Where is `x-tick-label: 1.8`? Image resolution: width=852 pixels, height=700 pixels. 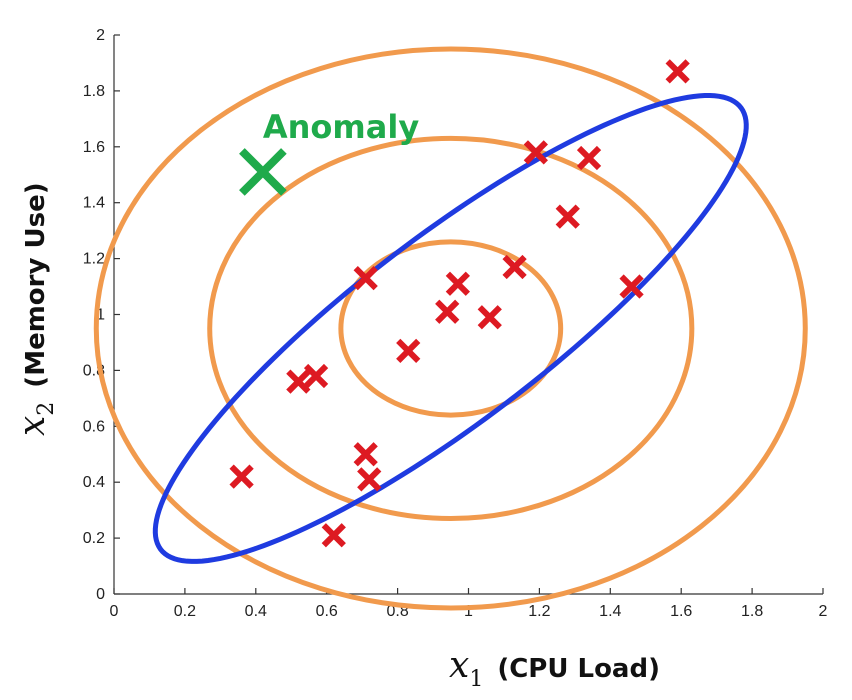
x-tick-label: 1.8 is located at coordinates (752, 611).